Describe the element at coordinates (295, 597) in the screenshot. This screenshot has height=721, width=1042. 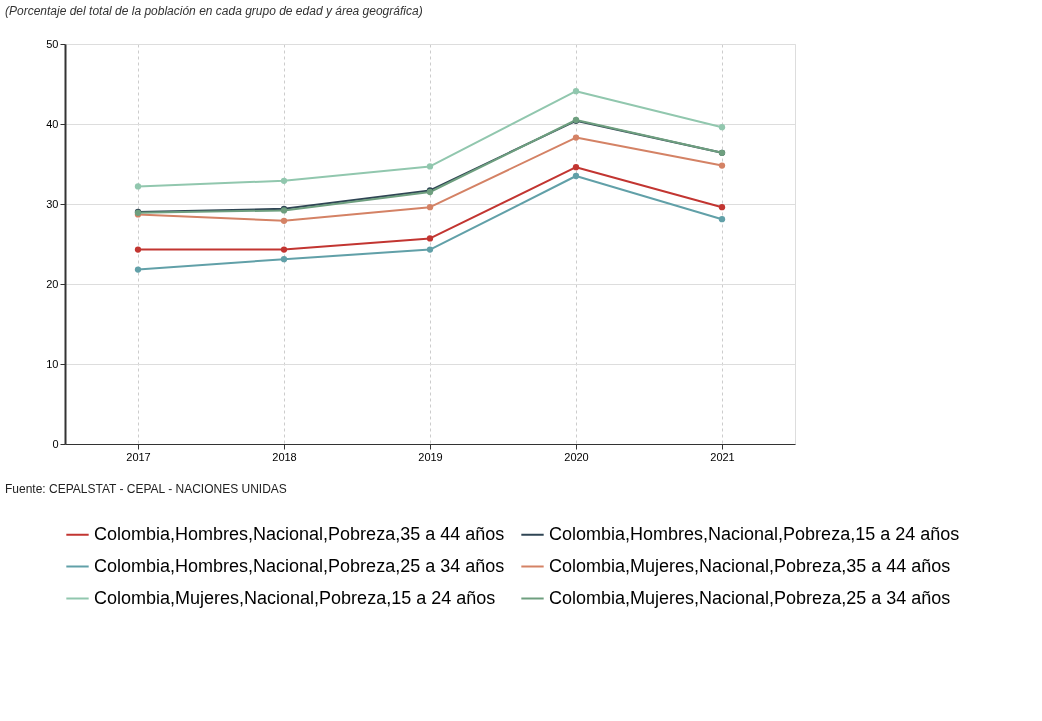
I see `legend-label: Colombia,Mujeres,Nacional,Pobreza,15 a 24 años` at that location.